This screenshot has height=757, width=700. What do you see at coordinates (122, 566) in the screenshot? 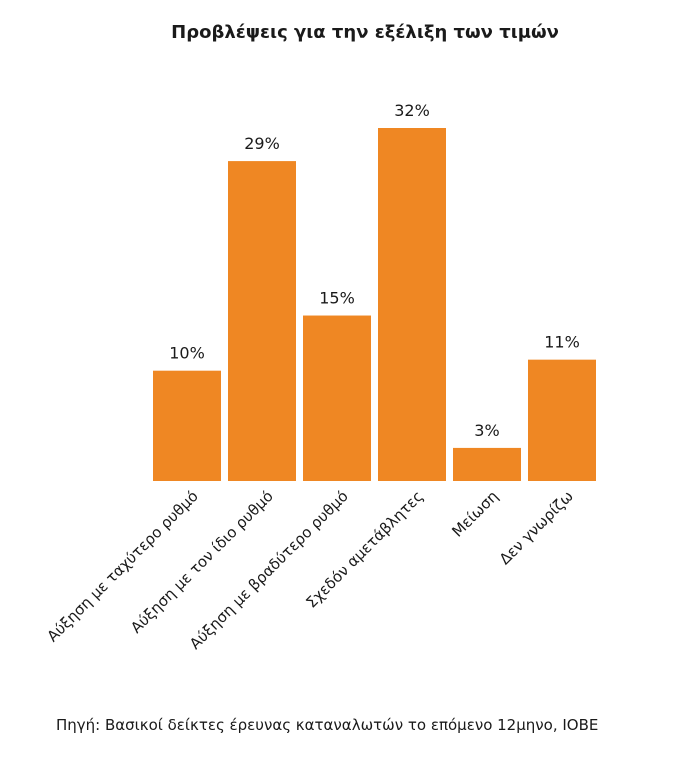
I see `category-label-1: Αύξηση με ταχύτερο ρυθμό` at bounding box center [122, 566].